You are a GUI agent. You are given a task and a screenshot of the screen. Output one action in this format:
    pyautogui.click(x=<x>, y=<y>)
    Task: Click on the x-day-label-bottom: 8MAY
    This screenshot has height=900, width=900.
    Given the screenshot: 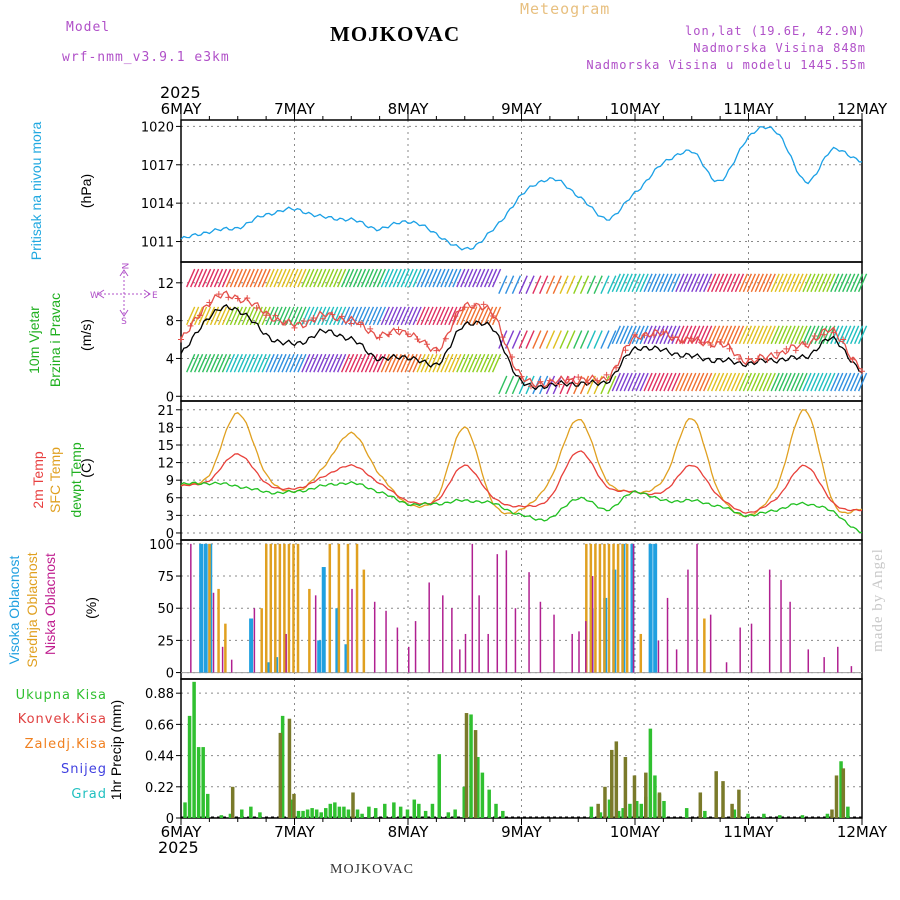 What is the action you would take?
    pyautogui.click(x=409, y=832)
    